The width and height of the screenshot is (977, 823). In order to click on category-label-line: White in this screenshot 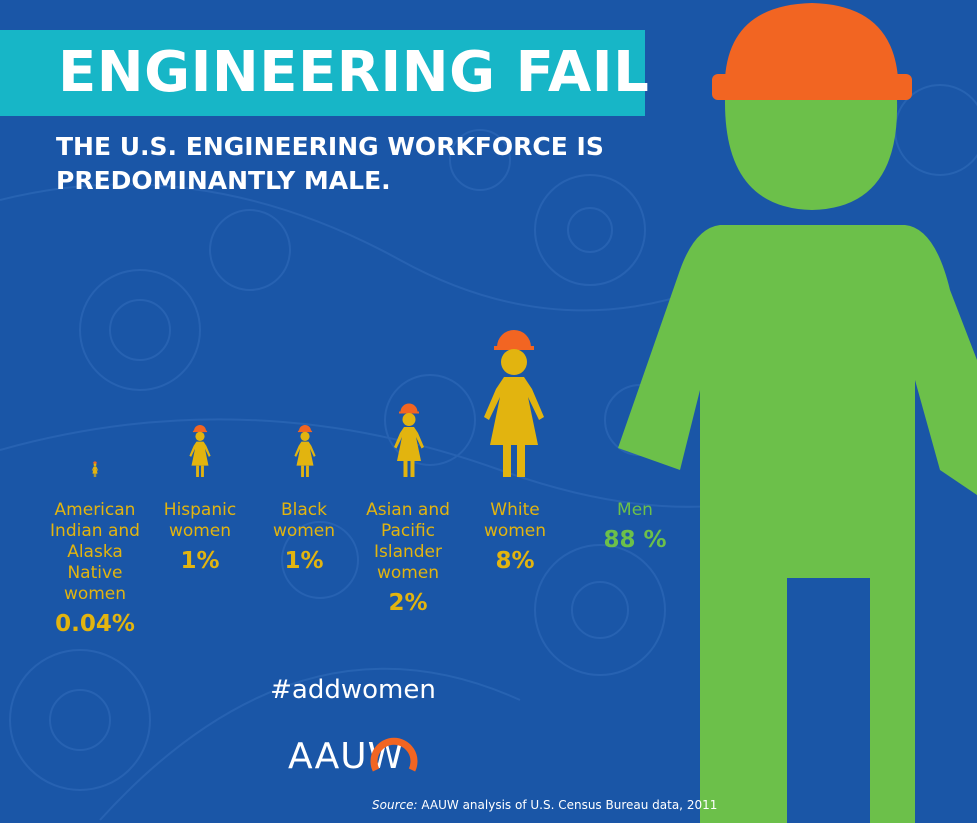, I will do `click(515, 510)`.